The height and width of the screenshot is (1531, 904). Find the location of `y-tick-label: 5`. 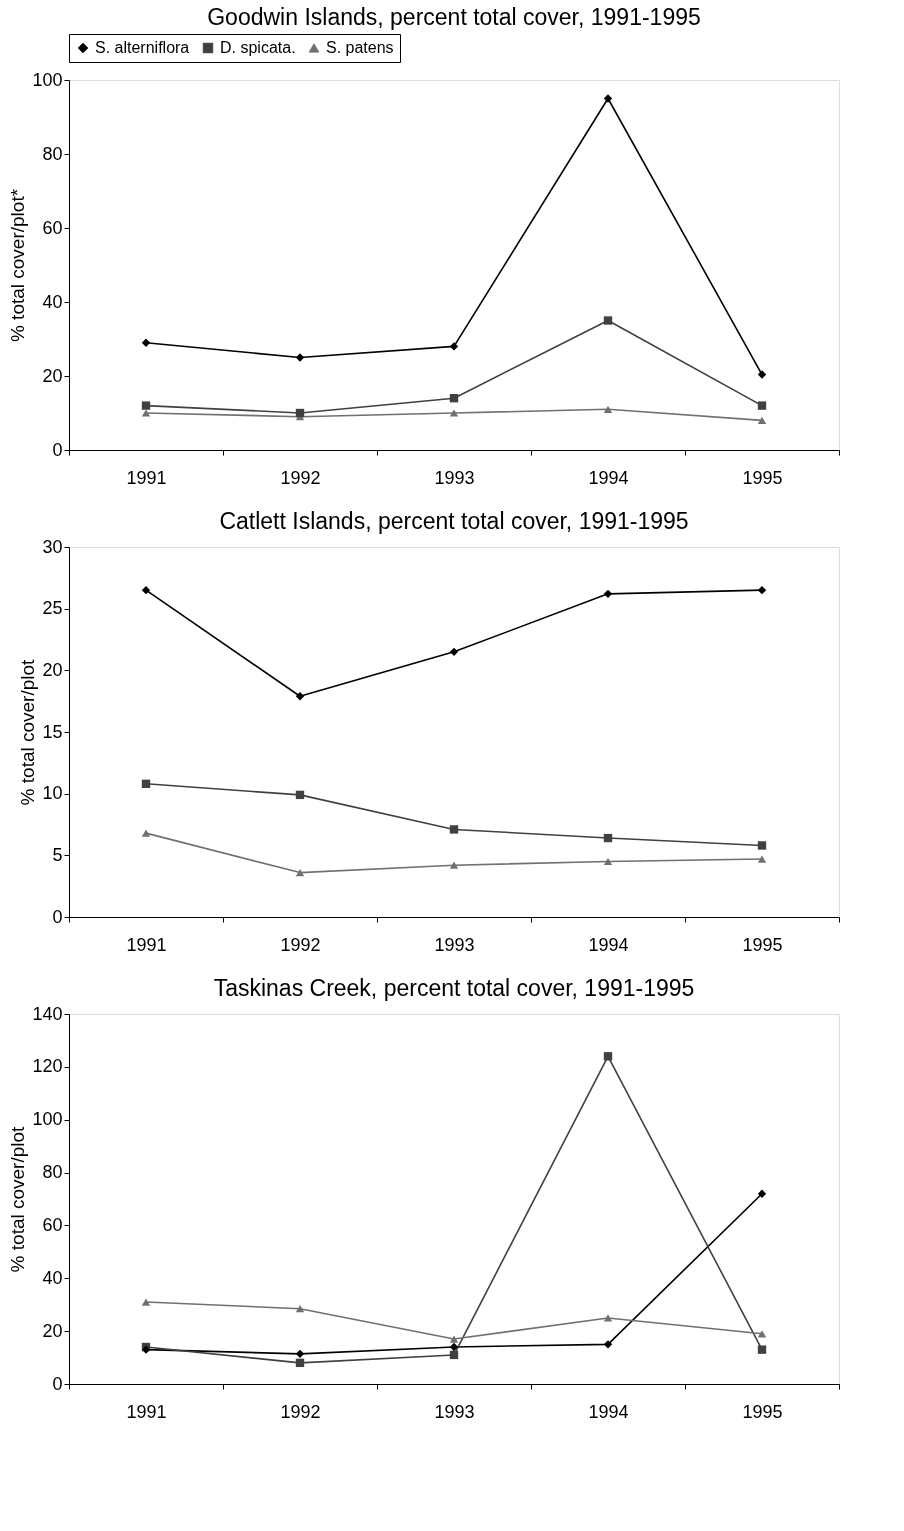

y-tick-label: 5 is located at coordinates (57, 854).